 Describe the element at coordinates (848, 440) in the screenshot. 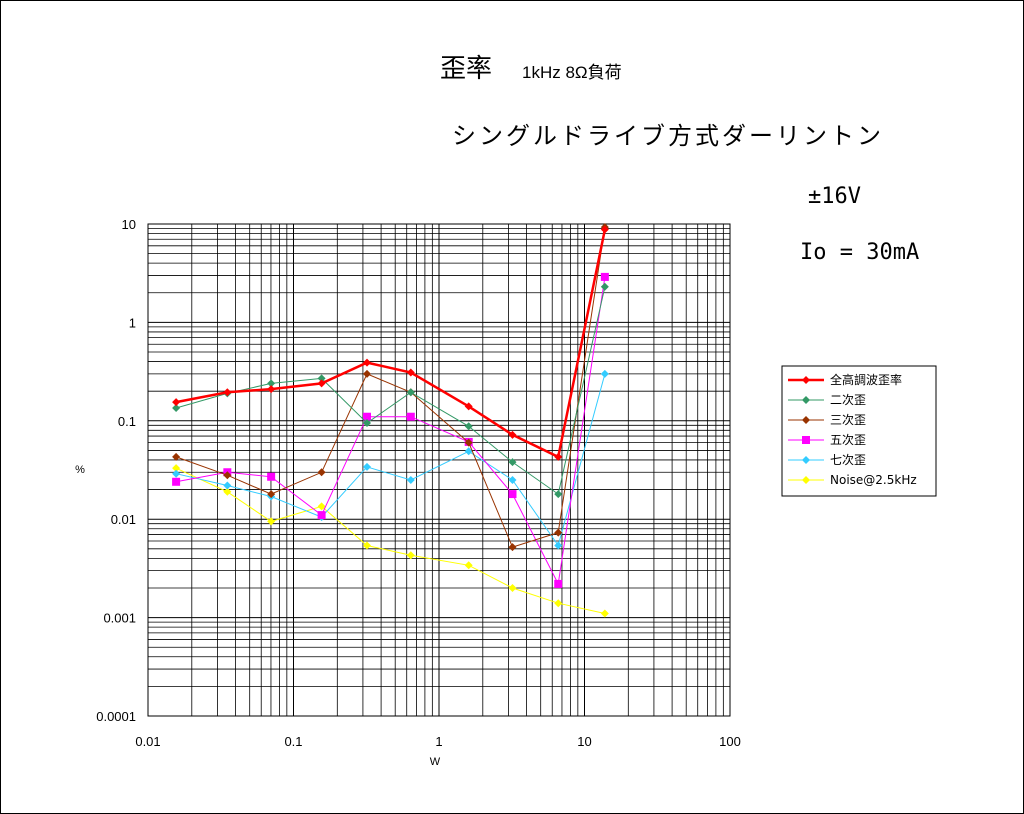

I see `legend-label: 五次歪` at that location.